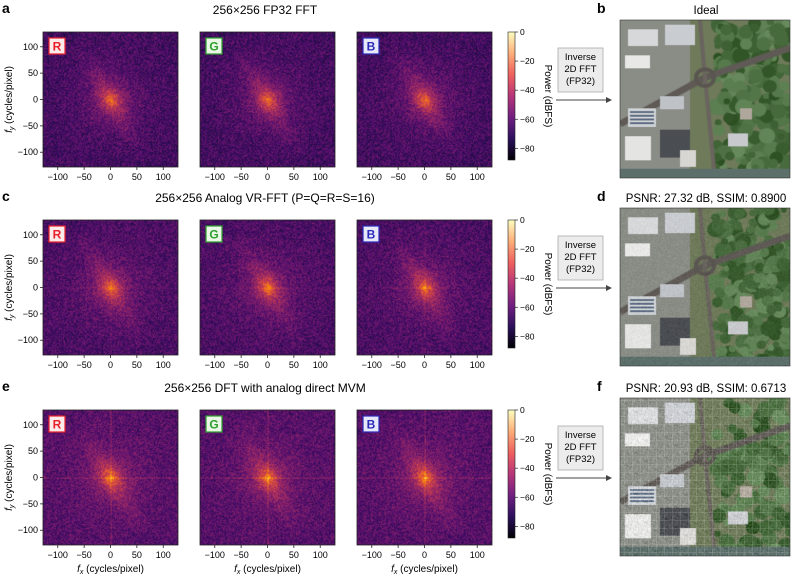  What do you see at coordinates (6, 196) in the screenshot?
I see `panel-letter: c` at bounding box center [6, 196].